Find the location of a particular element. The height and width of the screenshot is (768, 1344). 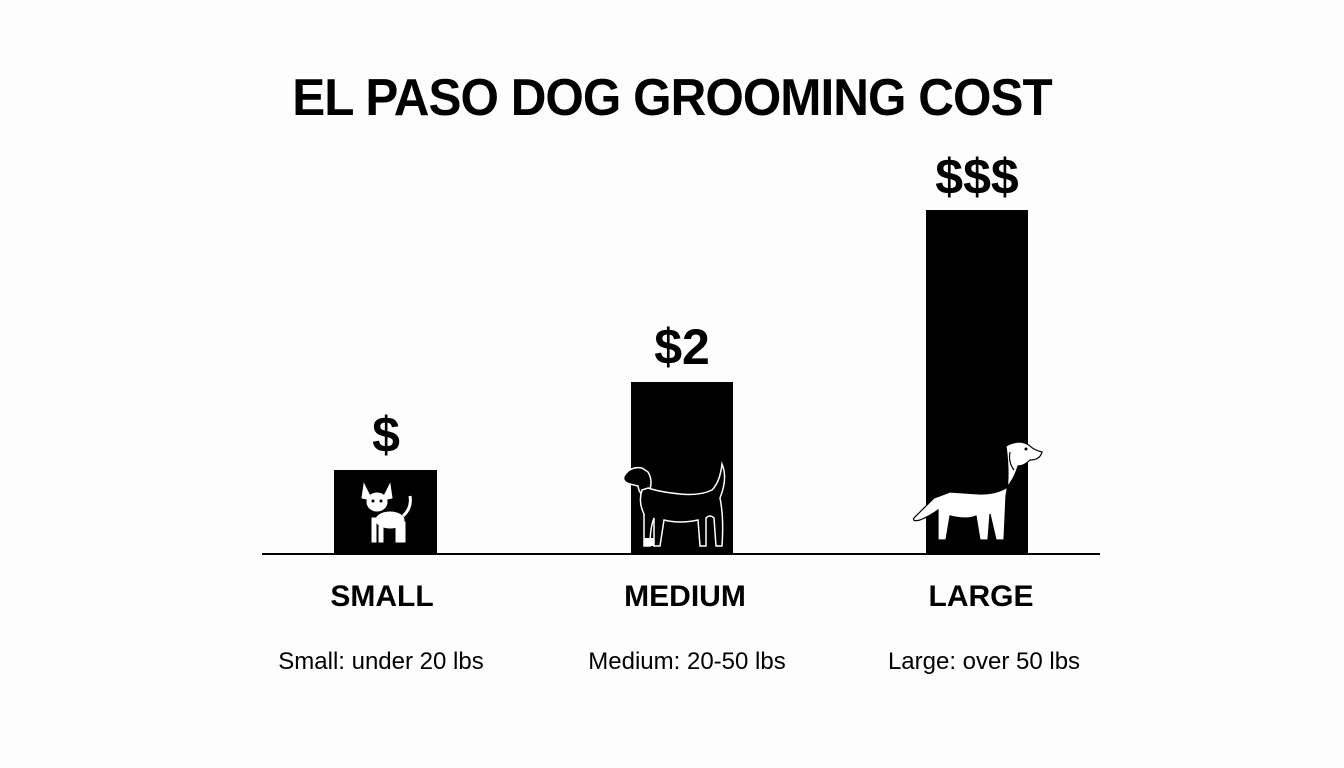

golden-retriever-icon is located at coordinates (978, 491).